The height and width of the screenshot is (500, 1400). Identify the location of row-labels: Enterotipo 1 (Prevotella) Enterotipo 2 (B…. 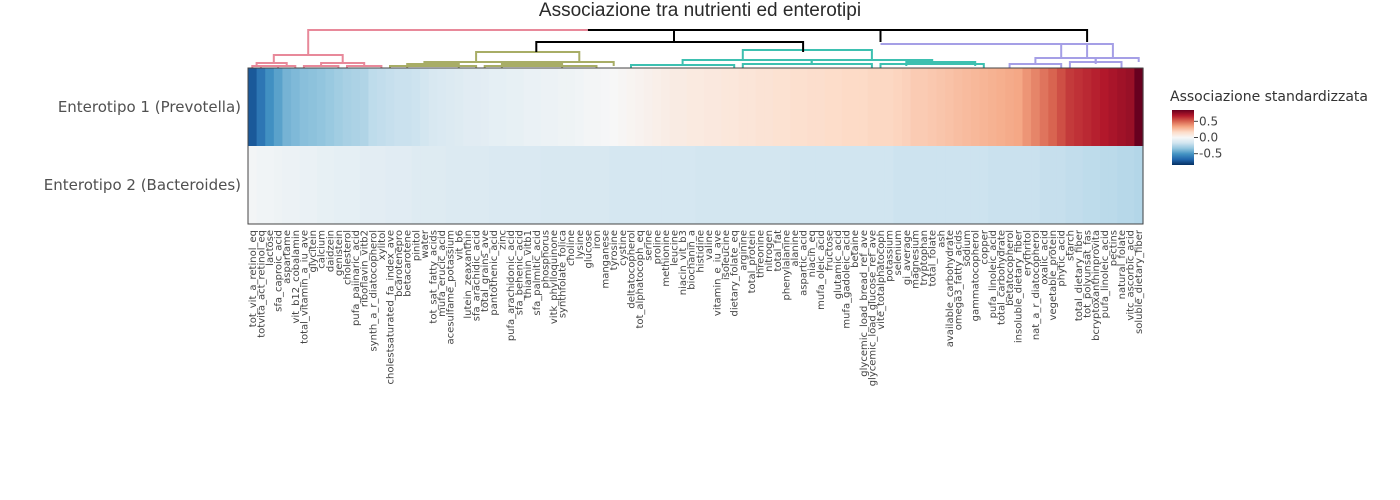
(142, 146).